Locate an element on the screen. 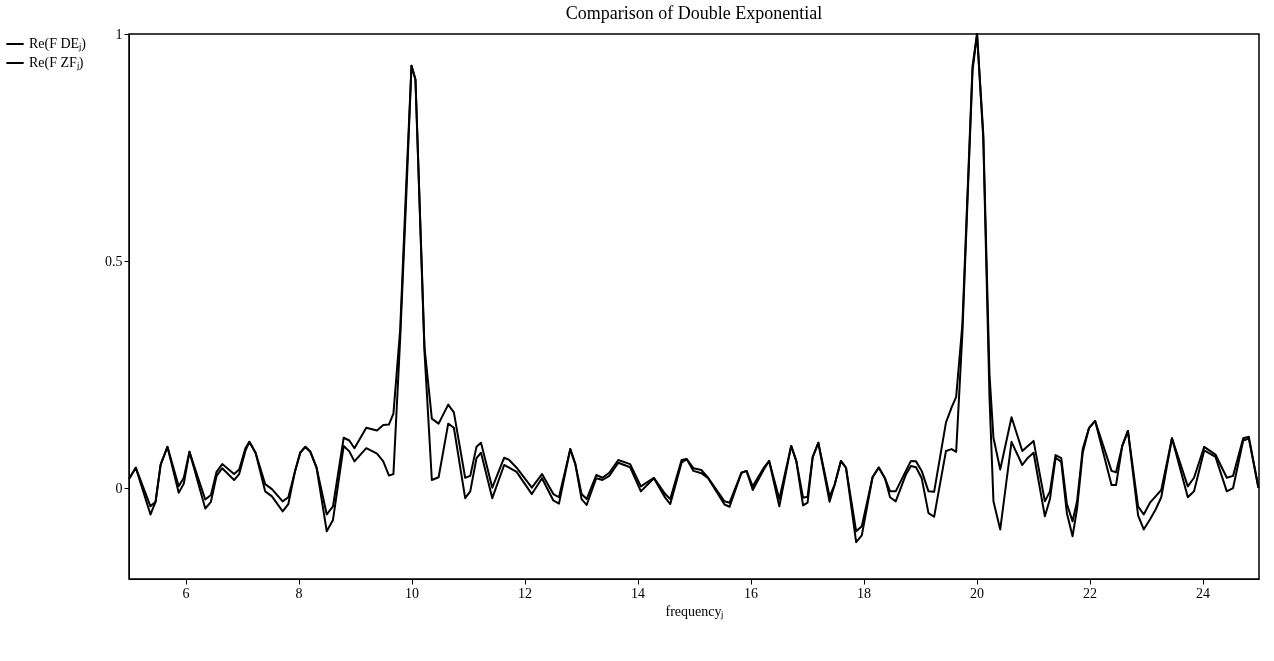 The width and height of the screenshot is (1274, 661). x-tick-label: 8 is located at coordinates (299, 593).